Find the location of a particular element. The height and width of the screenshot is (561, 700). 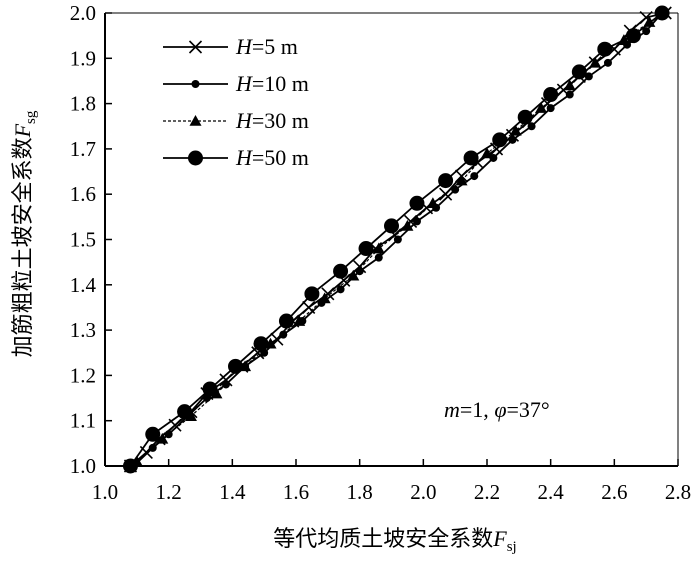

y-tick-label: 1.7 is located at coordinates (83, 149).